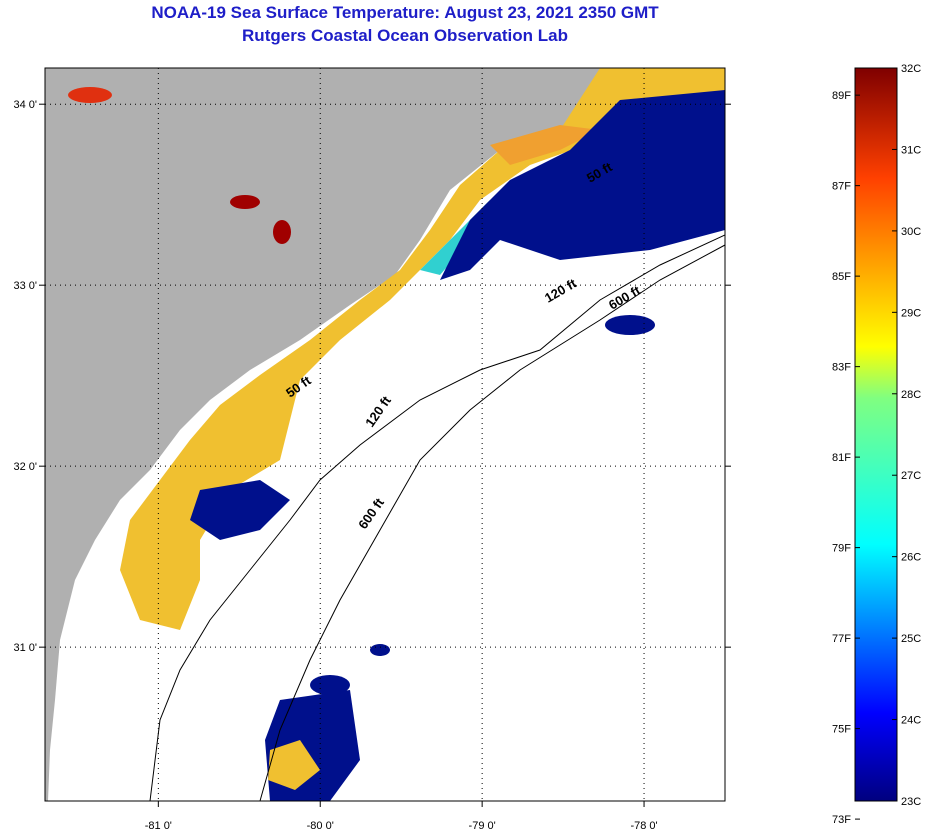 The height and width of the screenshot is (832, 936). Describe the element at coordinates (841, 277) in the screenshot. I see `colorbar-label-f: 85F` at that location.